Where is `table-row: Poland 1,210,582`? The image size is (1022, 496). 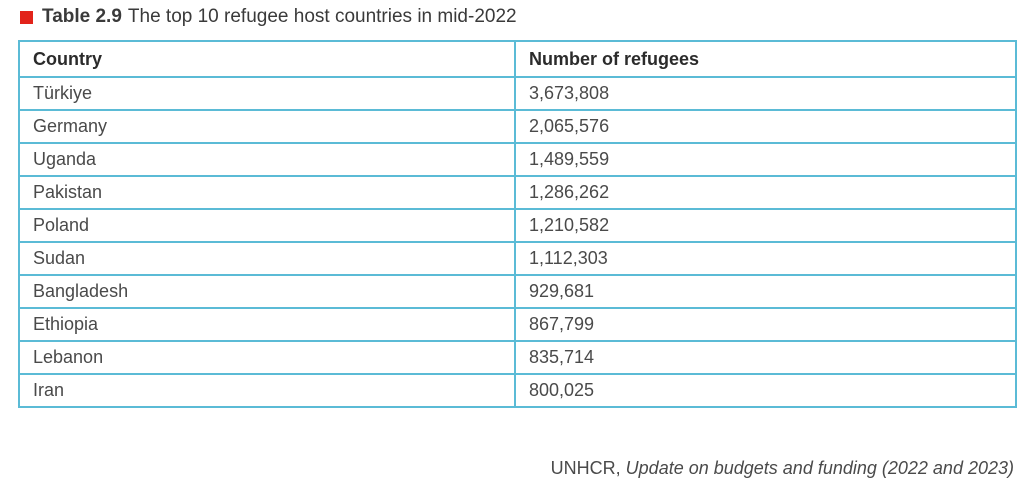 table-row: Poland 1,210,582 is located at coordinates (517, 225).